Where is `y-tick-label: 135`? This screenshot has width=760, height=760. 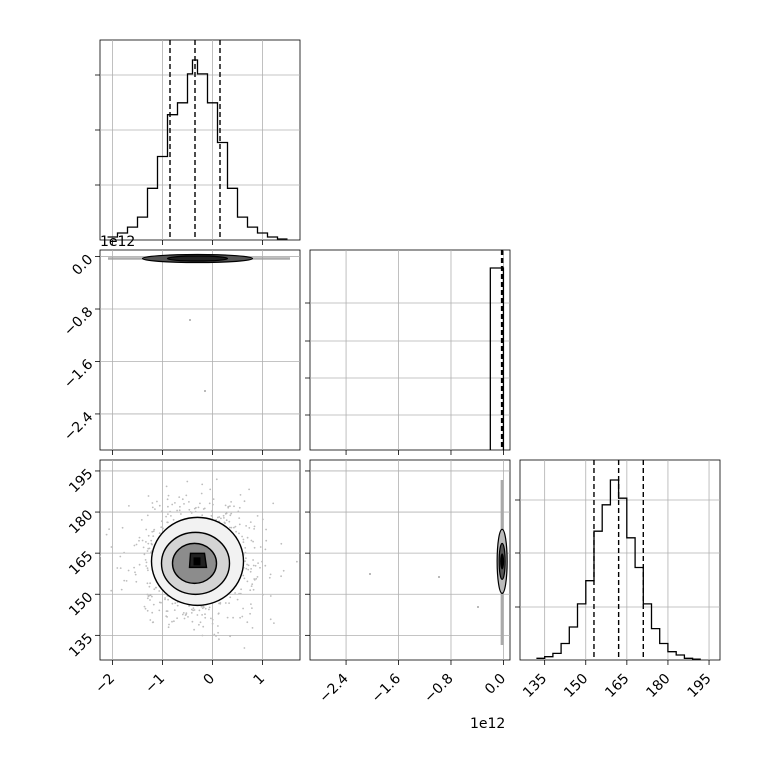
y-tick-label: 135 is located at coordinates (81, 645).